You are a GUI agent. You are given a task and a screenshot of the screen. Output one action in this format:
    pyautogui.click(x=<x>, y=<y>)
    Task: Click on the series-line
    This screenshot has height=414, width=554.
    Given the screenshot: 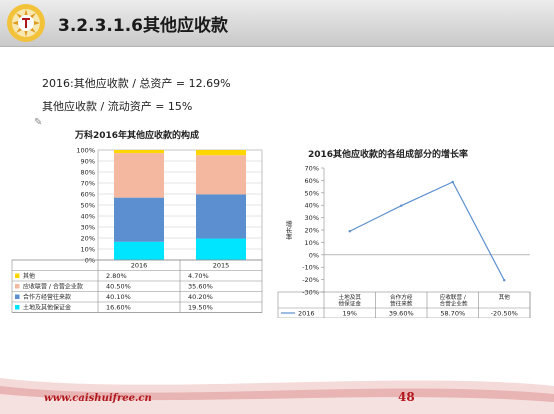 What is the action you would take?
    pyautogui.click(x=427, y=231)
    